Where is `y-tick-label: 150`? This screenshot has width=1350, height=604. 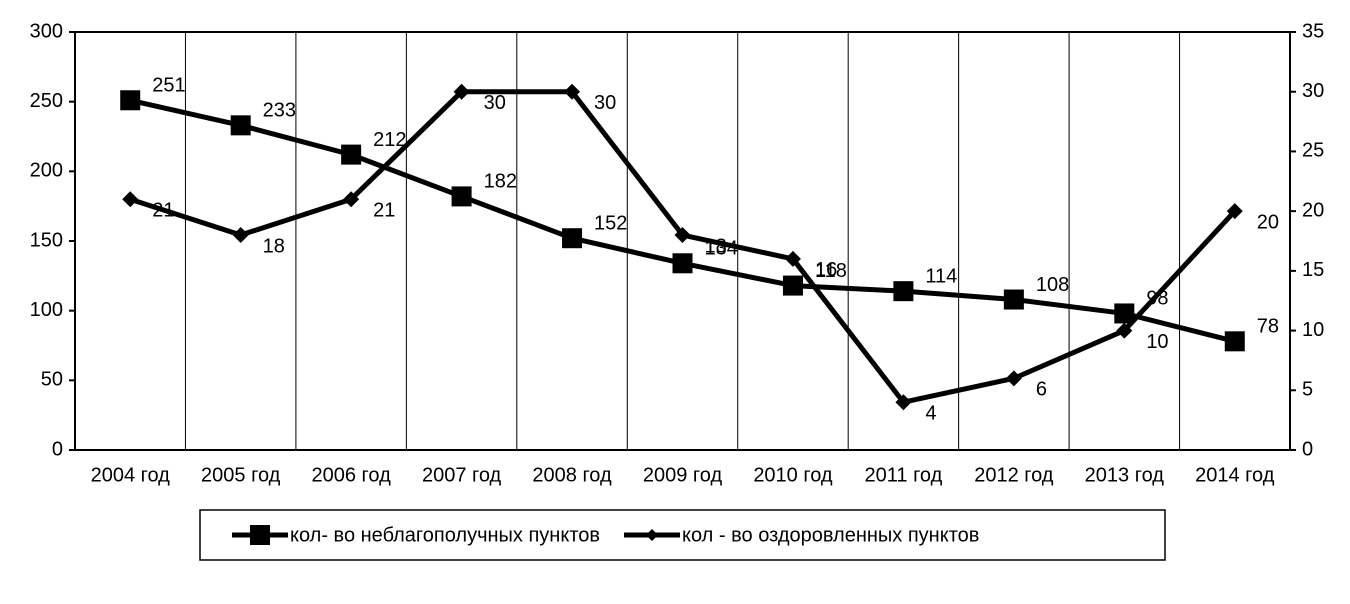
y-tick-label: 150 is located at coordinates (46, 240).